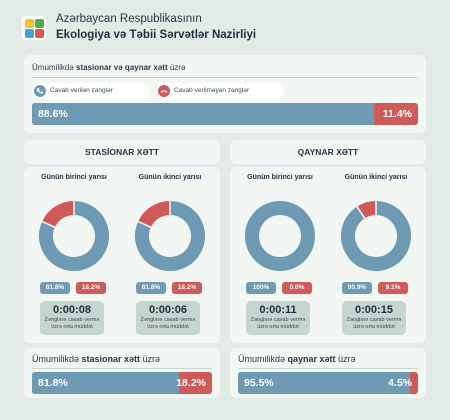 The image size is (450, 420). What do you see at coordinates (397, 114) in the screenshot?
I see `overall-unanswered-value: 11.4%` at bounding box center [397, 114].